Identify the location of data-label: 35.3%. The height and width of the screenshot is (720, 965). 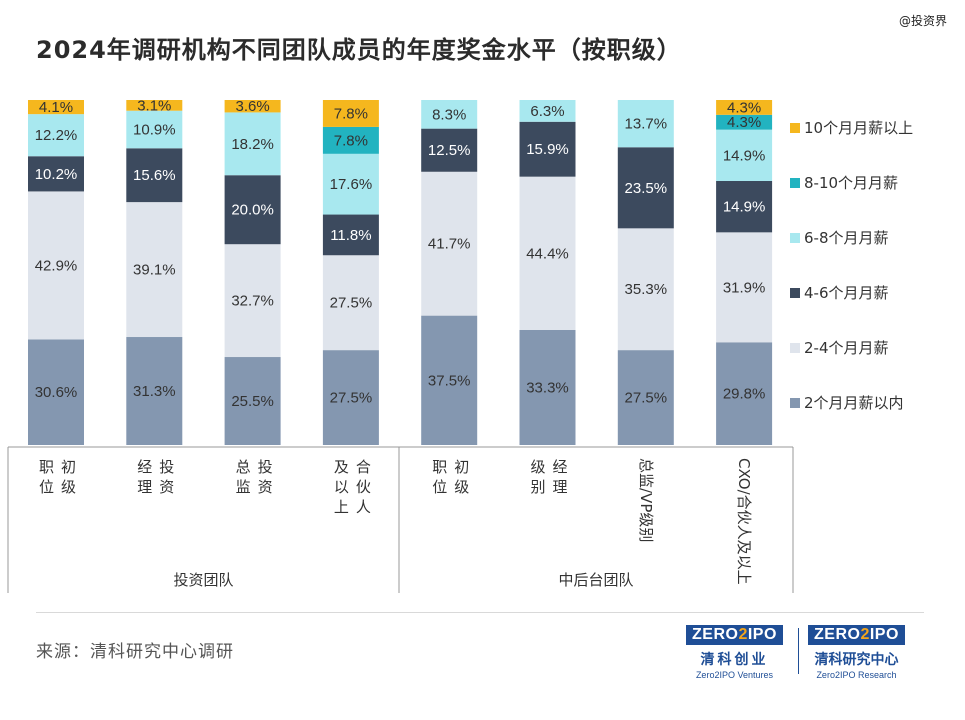
(646, 289).